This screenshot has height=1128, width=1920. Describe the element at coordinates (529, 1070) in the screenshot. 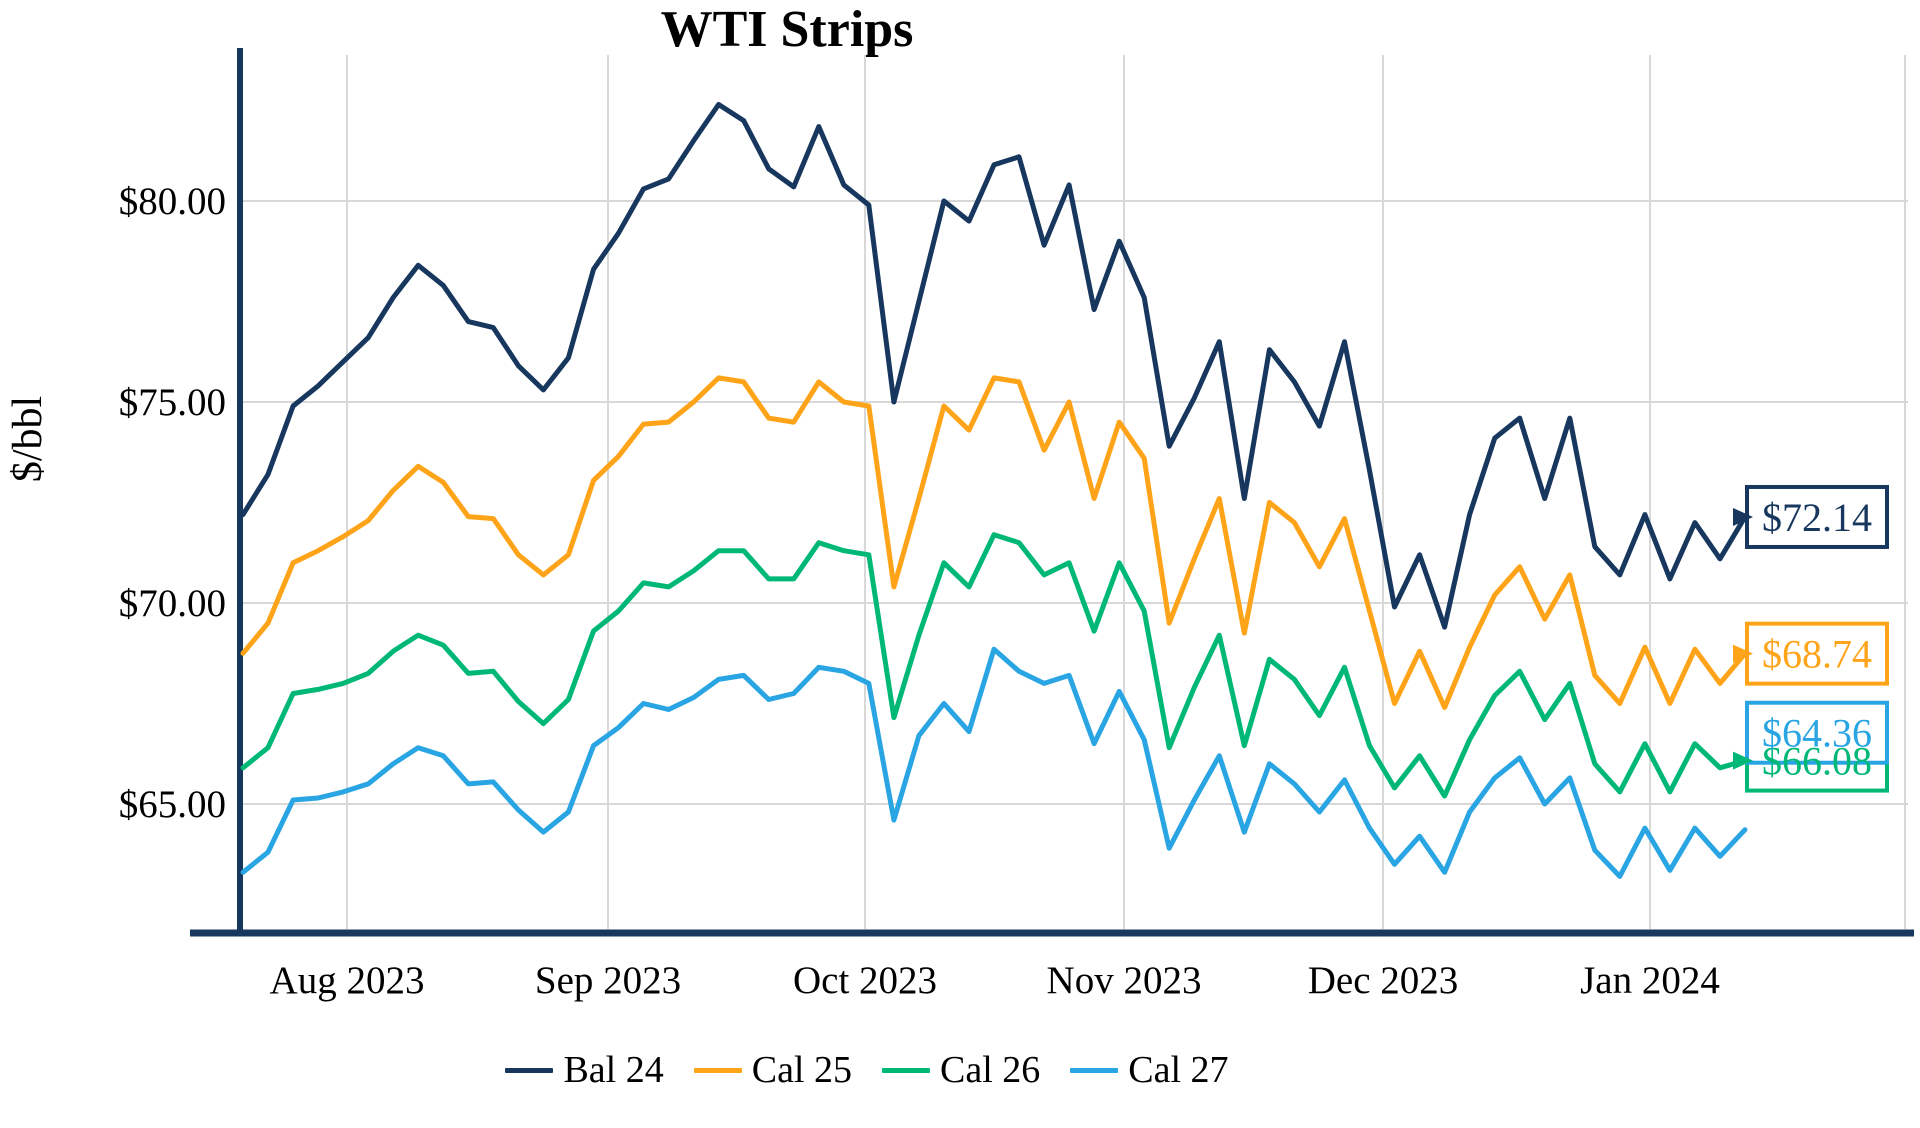

I see `bal-24-line-swatch-icon` at that location.